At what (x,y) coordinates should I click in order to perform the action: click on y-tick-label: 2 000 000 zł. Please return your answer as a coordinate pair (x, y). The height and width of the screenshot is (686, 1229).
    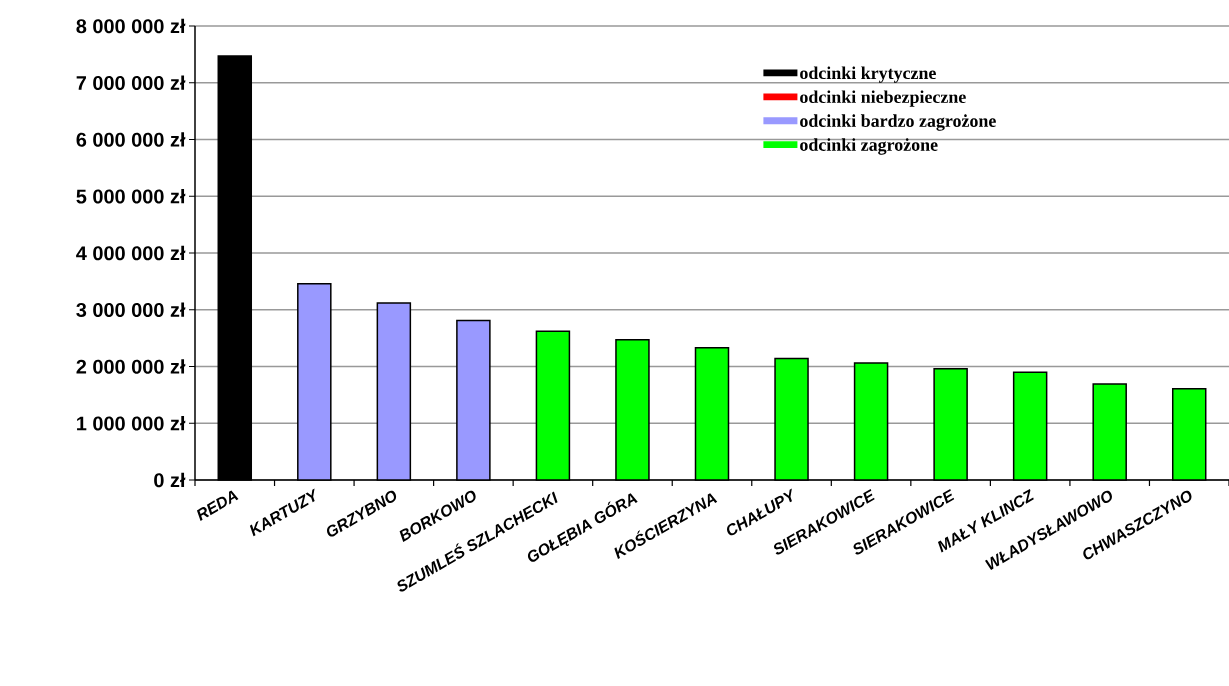
    Looking at the image, I should click on (131, 366).